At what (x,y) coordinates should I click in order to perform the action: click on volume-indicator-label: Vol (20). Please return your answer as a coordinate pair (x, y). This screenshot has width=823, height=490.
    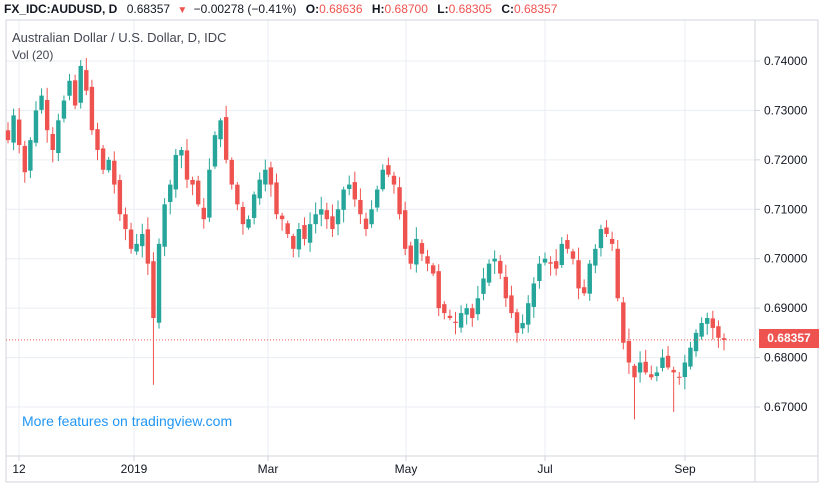
    Looking at the image, I should click on (33, 55).